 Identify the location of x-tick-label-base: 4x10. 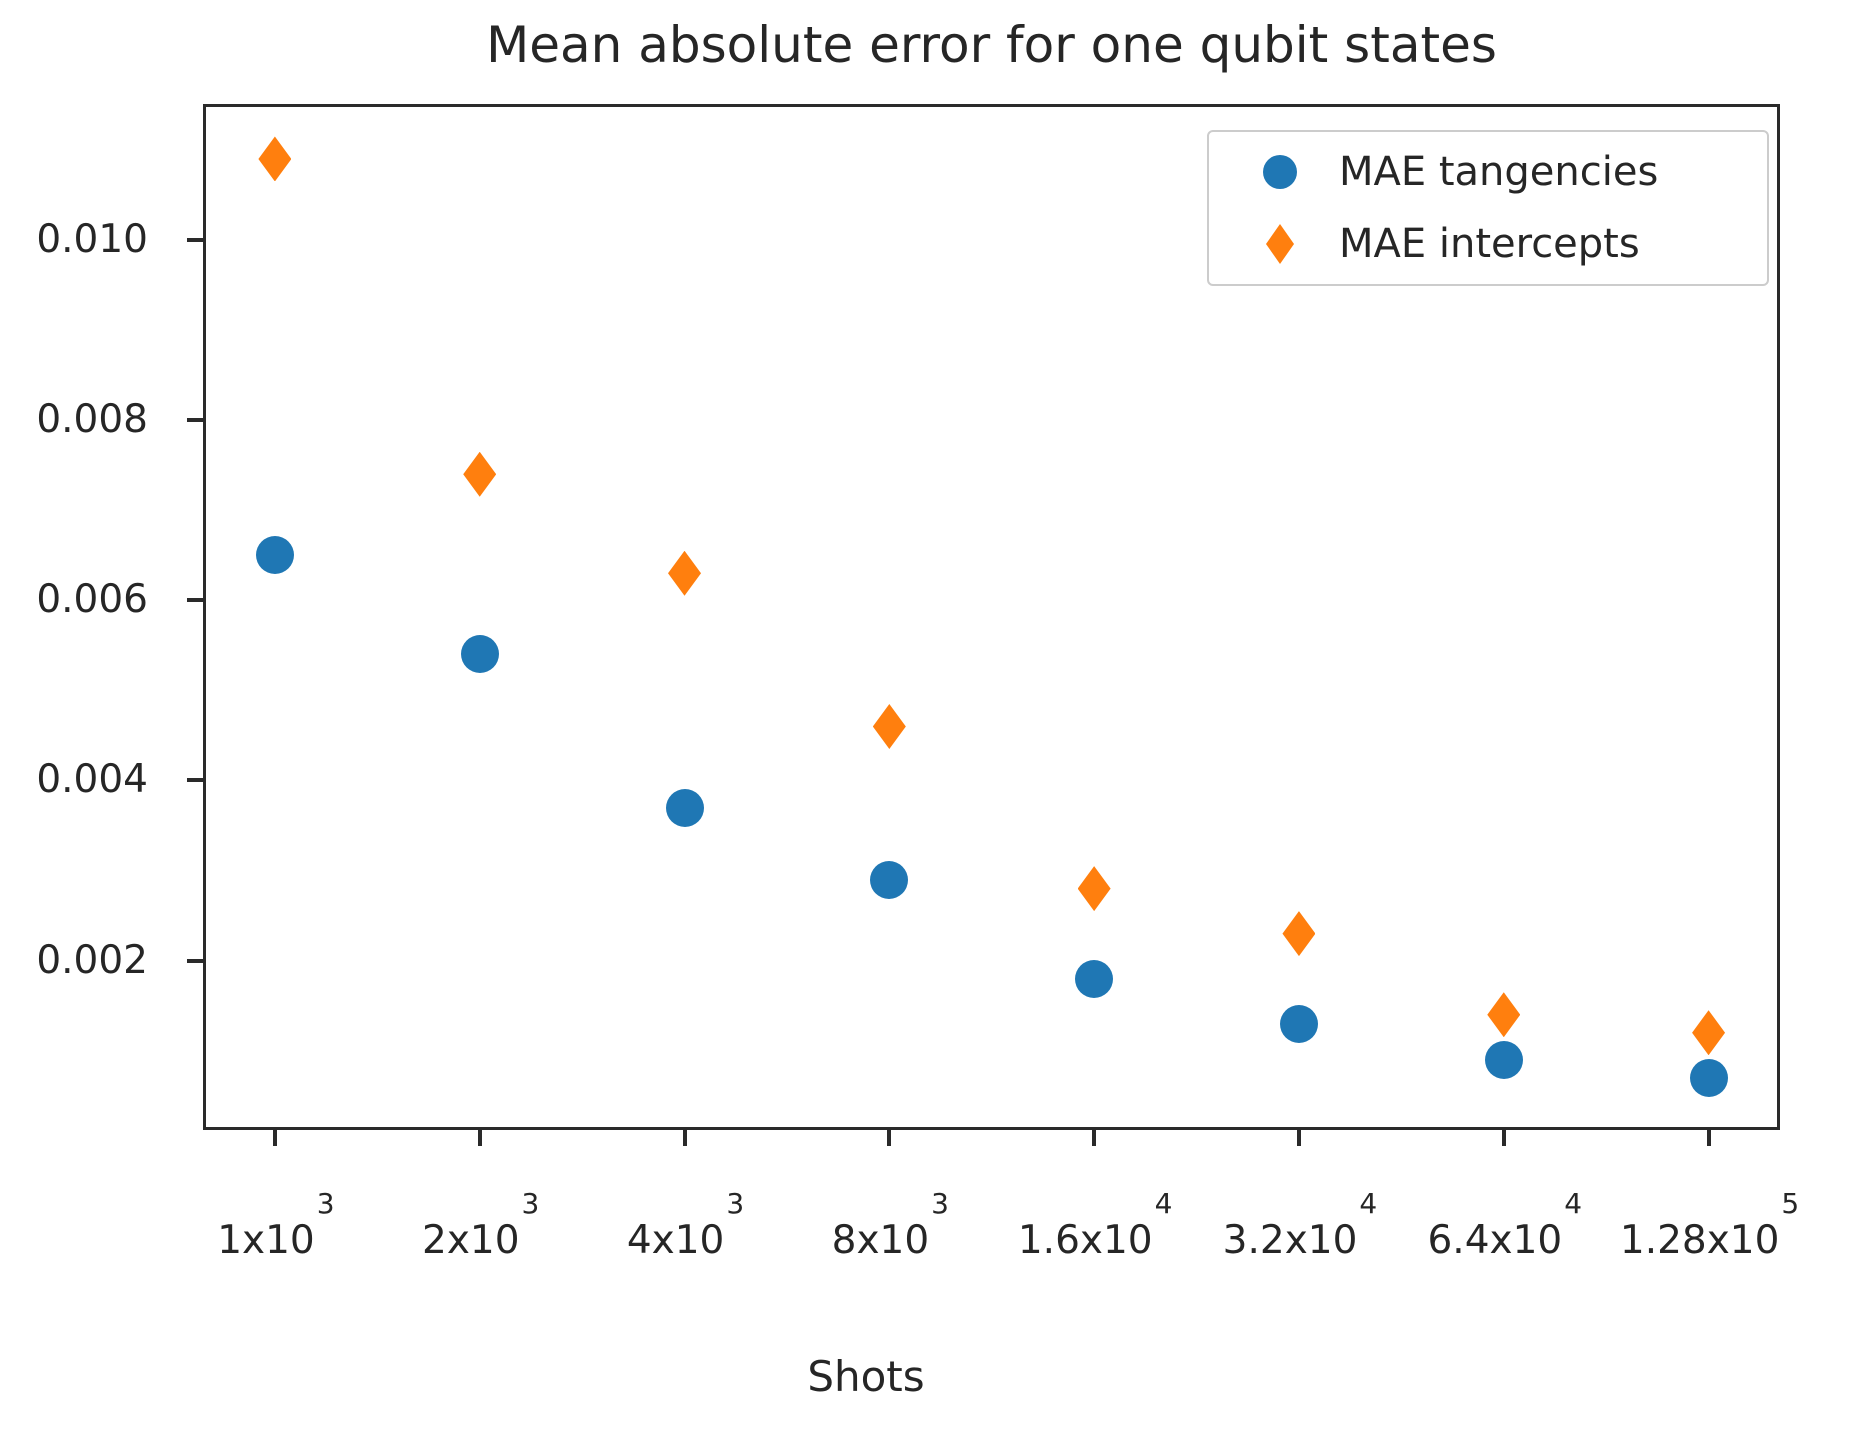
(675, 1240).